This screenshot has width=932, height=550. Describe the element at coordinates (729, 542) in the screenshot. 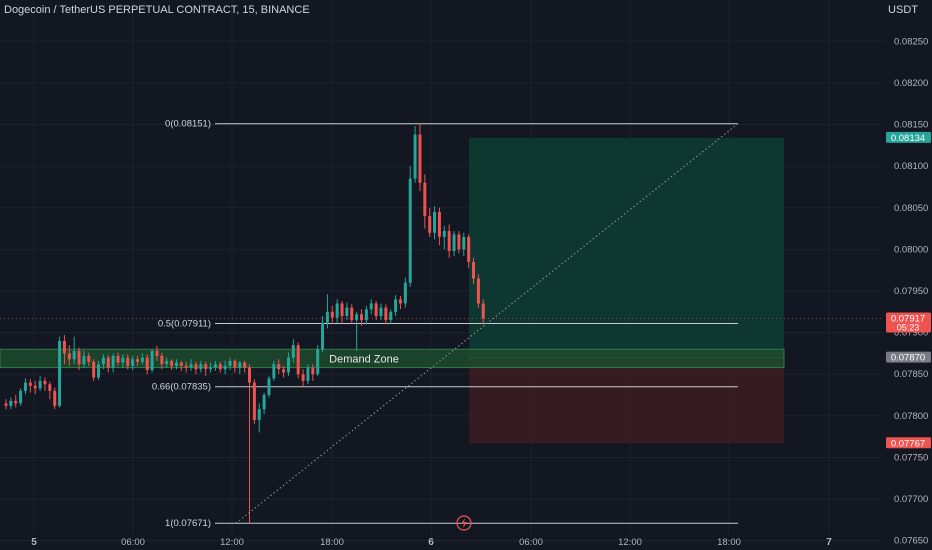

I see `time-tick-label: 18:00` at that location.